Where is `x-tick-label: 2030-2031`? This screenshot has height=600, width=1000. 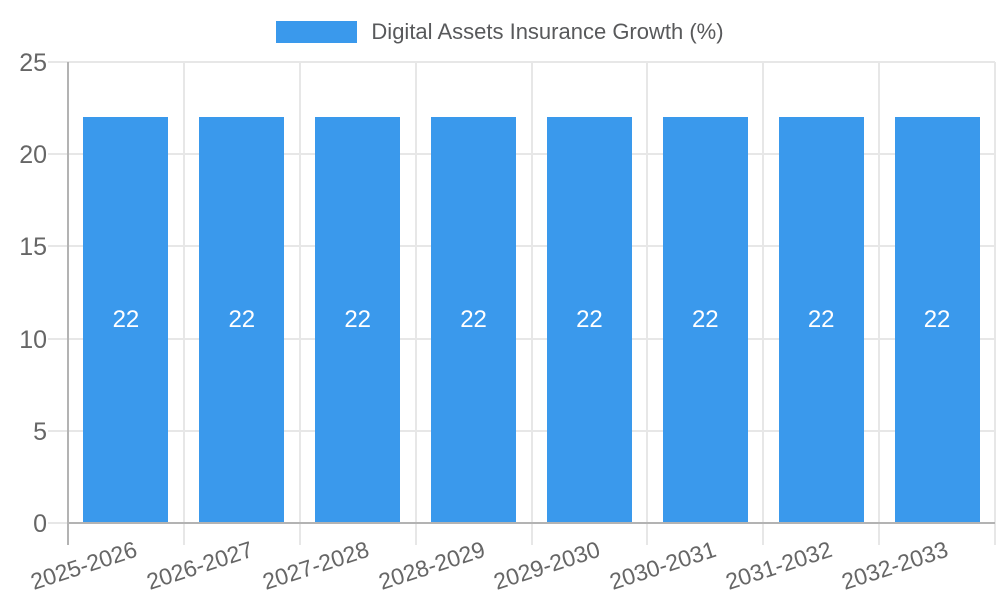 x-tick-label: 2030-2031 is located at coordinates (663, 565).